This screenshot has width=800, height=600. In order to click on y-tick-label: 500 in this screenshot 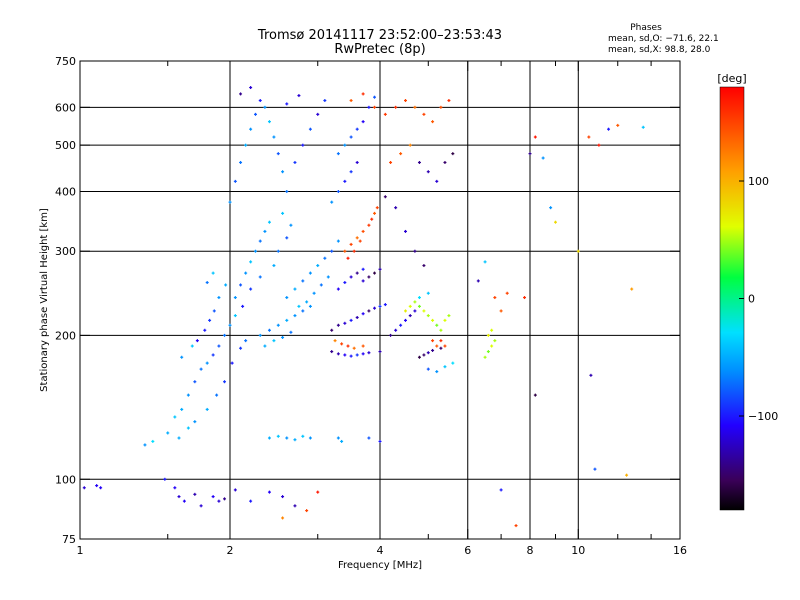, I will do `click(65, 145)`.